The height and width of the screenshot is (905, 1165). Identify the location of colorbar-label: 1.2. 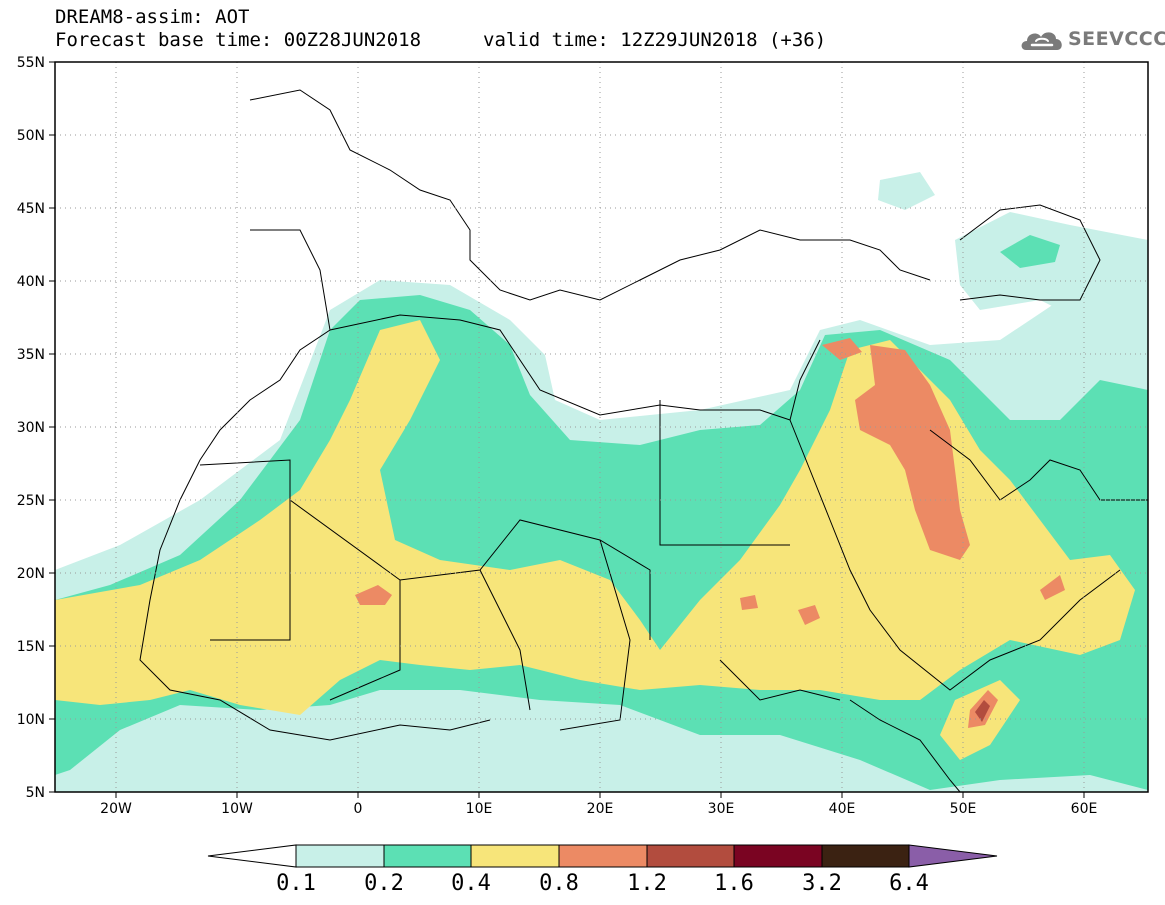
(647, 883).